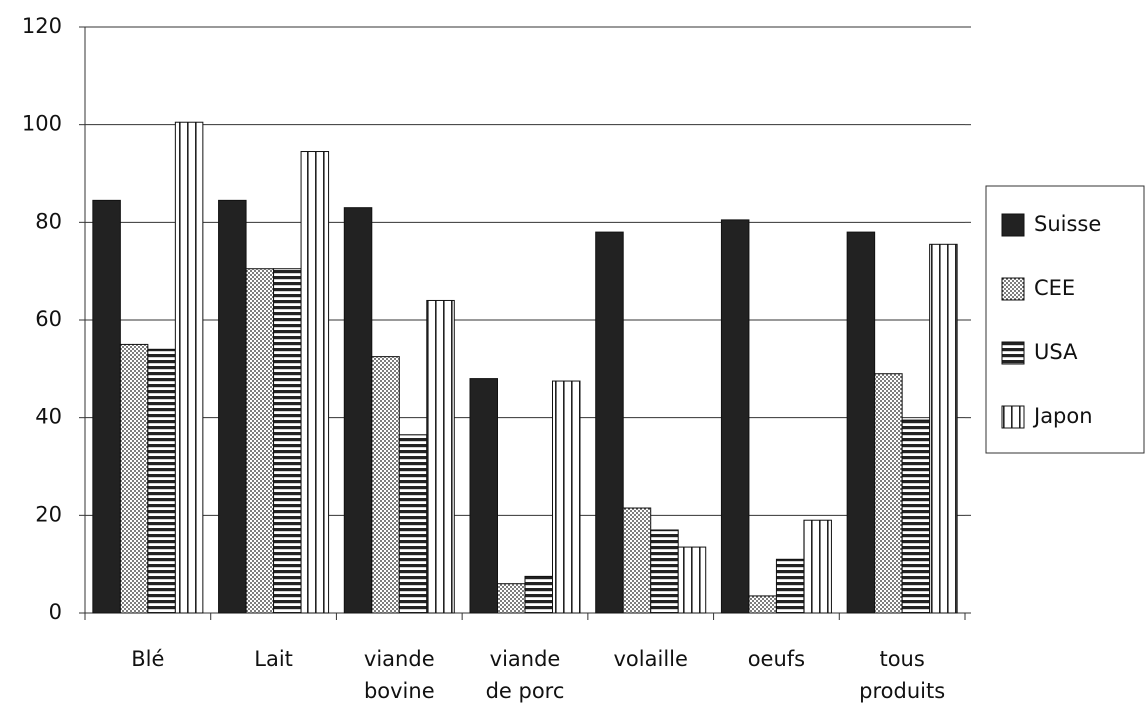 The height and width of the screenshot is (706, 1145). Describe the element at coordinates (399, 675) in the screenshot. I see `x-tick-label: viande bovine` at that location.